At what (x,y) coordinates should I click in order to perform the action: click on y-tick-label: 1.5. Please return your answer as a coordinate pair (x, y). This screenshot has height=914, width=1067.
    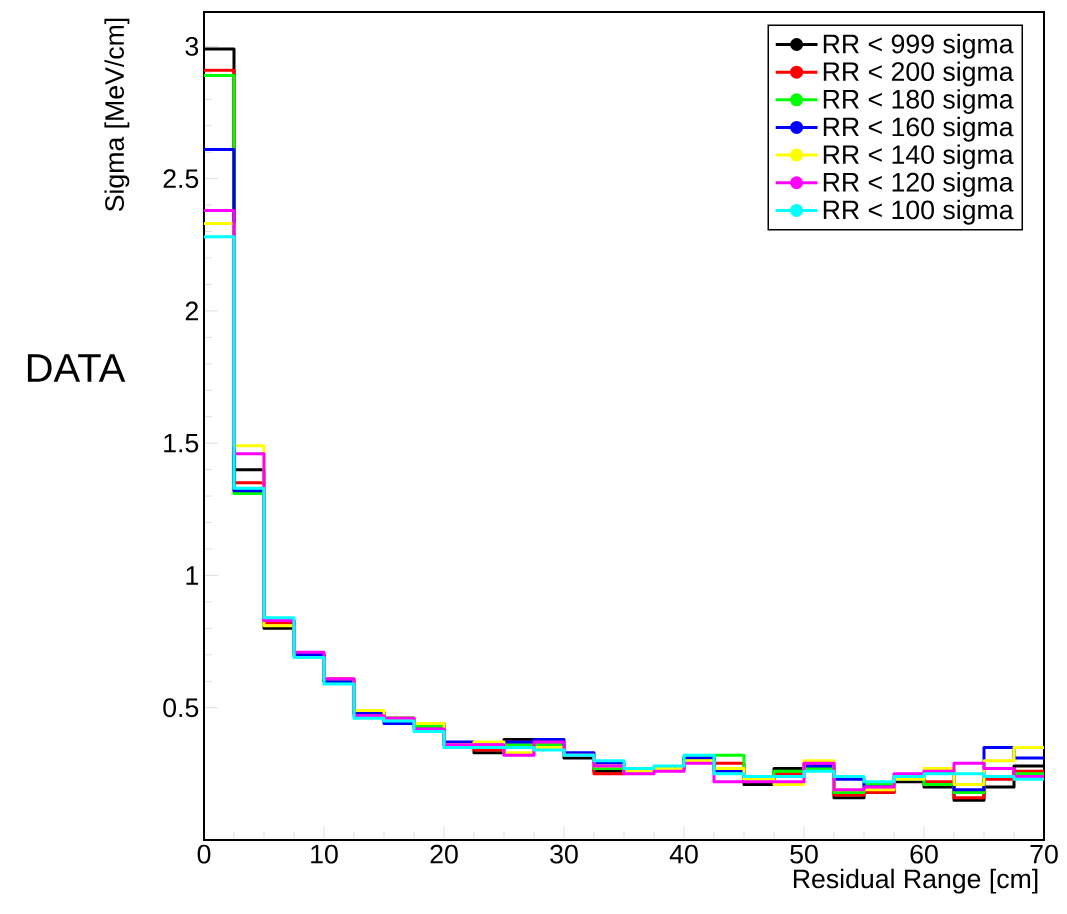
    Looking at the image, I should click on (181, 443).